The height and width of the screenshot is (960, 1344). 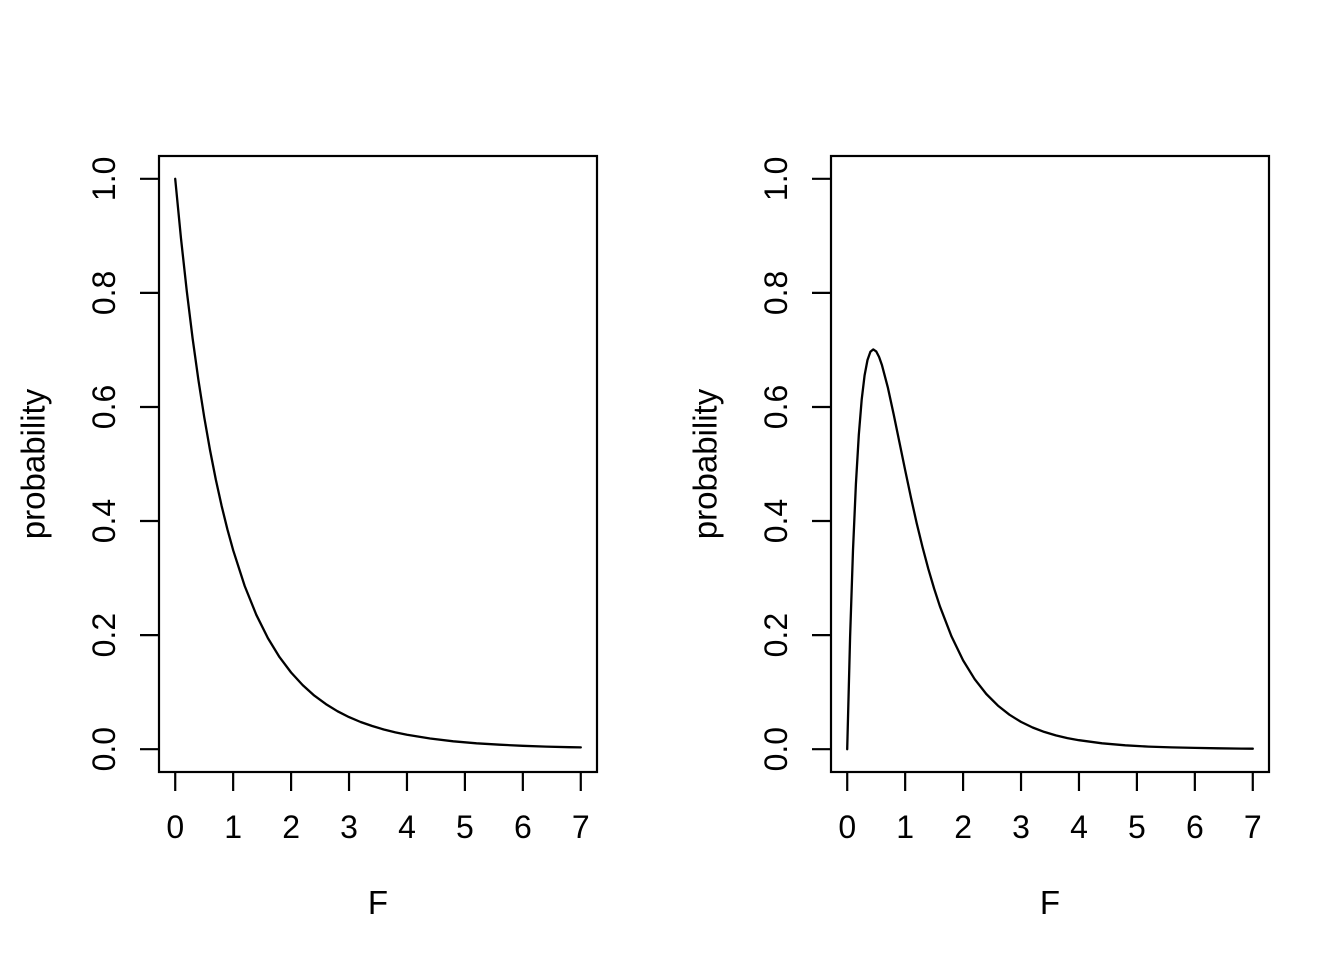 I want to click on density-curve, so click(x=1050, y=549).